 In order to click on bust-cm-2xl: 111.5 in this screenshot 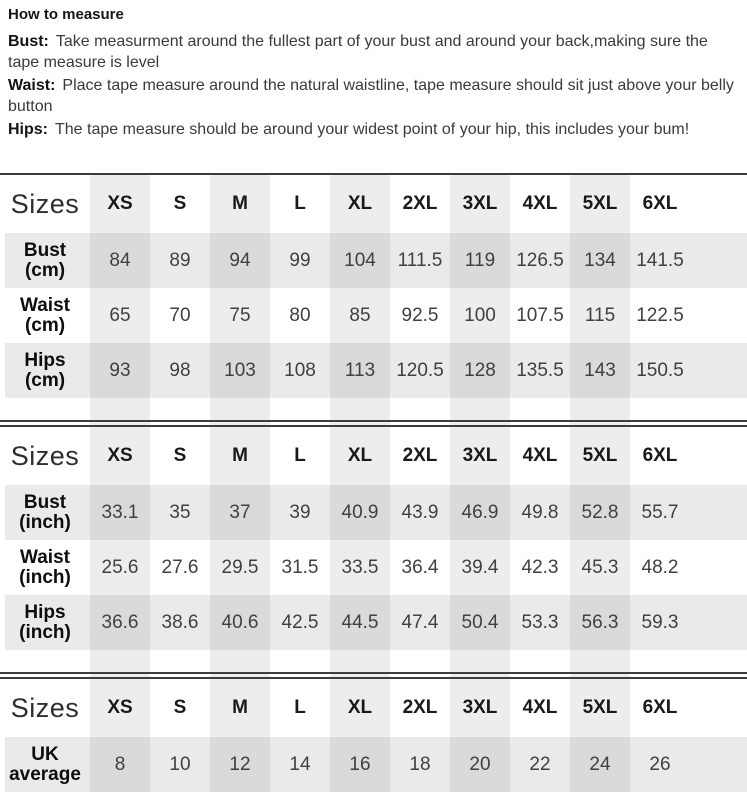, I will do `click(420, 260)`.